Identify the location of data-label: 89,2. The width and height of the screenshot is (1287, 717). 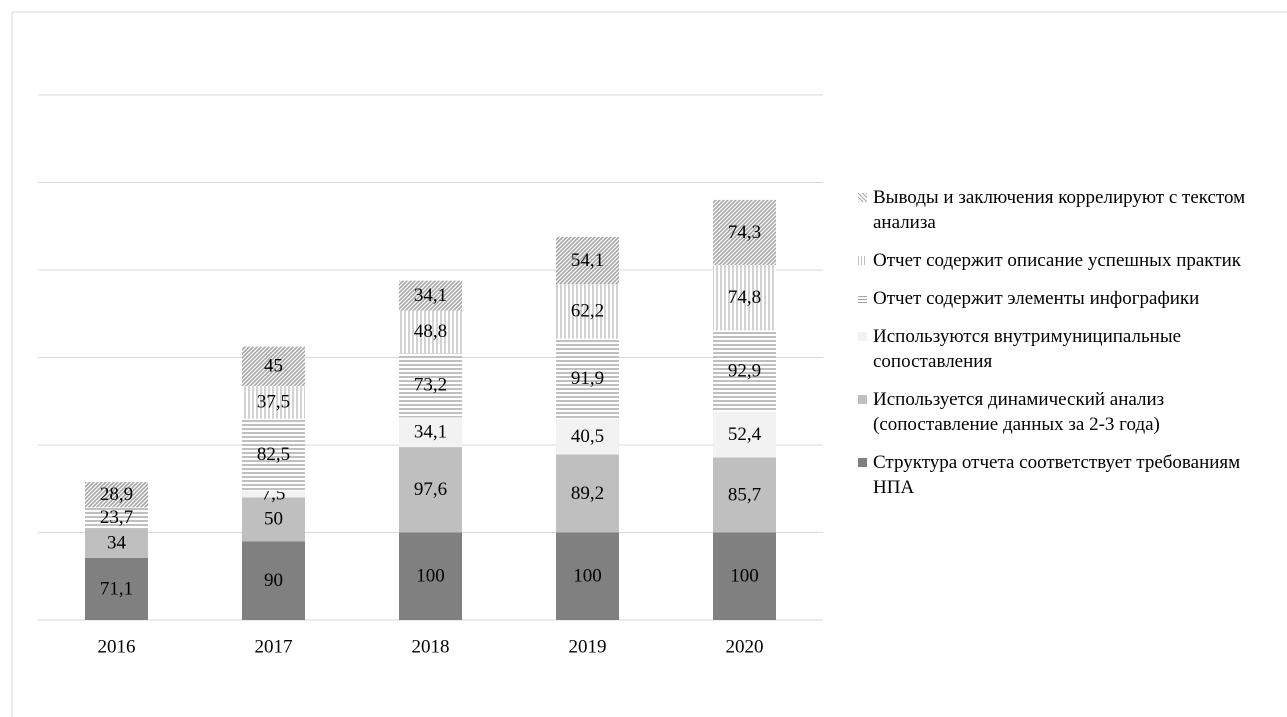
(587, 493).